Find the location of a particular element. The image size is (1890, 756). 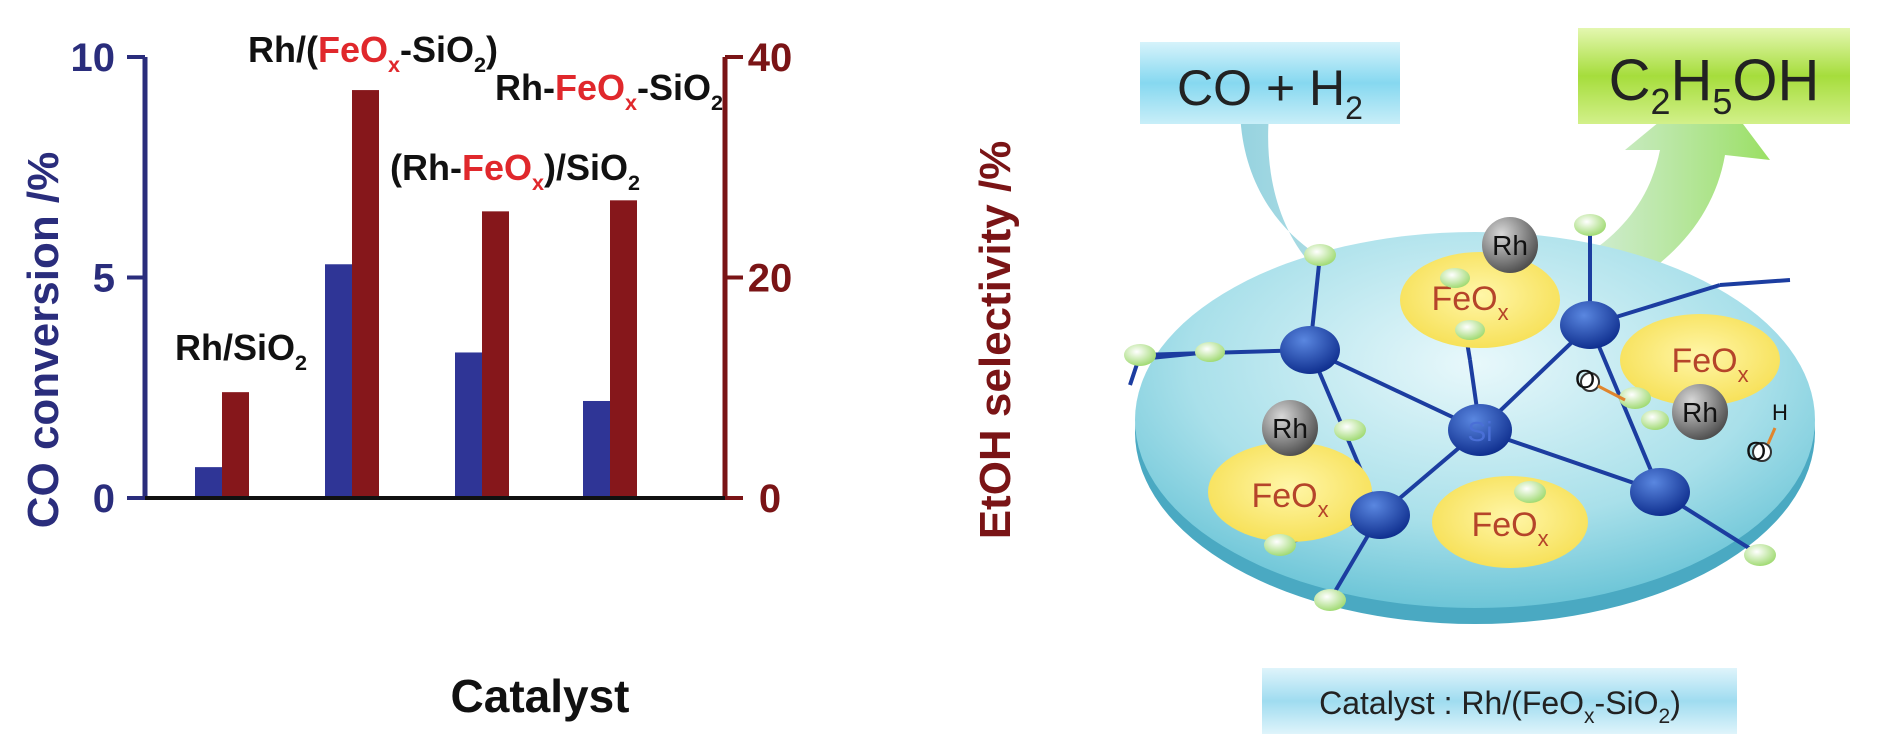

si-label: Si is located at coordinates (1480, 431).